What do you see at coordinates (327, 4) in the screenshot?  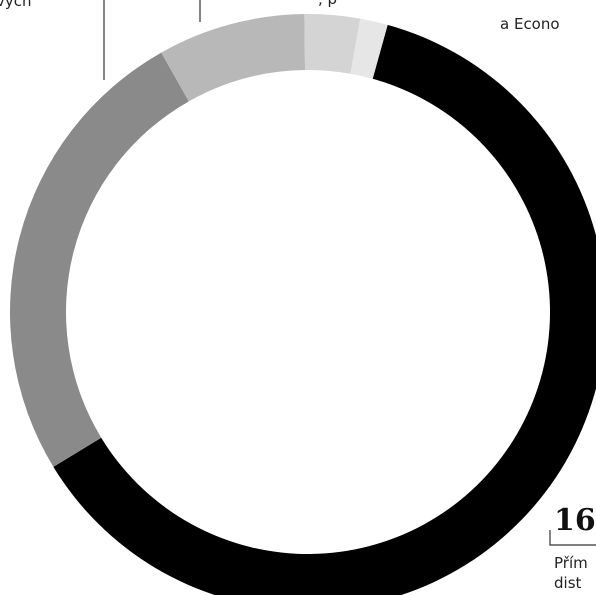 I see `annotation-top-middle: , p` at bounding box center [327, 4].